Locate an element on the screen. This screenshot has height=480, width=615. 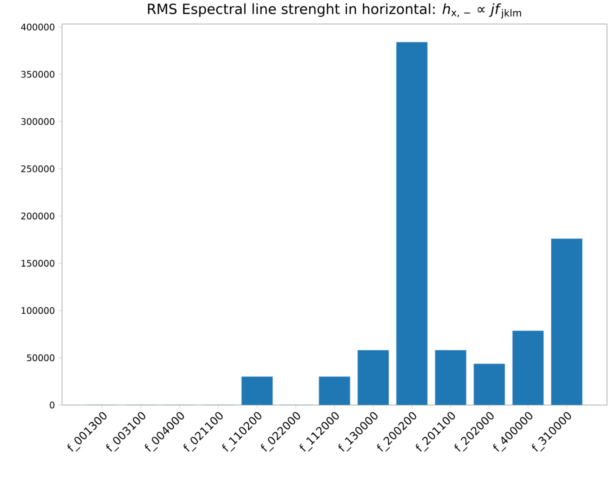
y-tick-label: 300000 is located at coordinates (37, 121).